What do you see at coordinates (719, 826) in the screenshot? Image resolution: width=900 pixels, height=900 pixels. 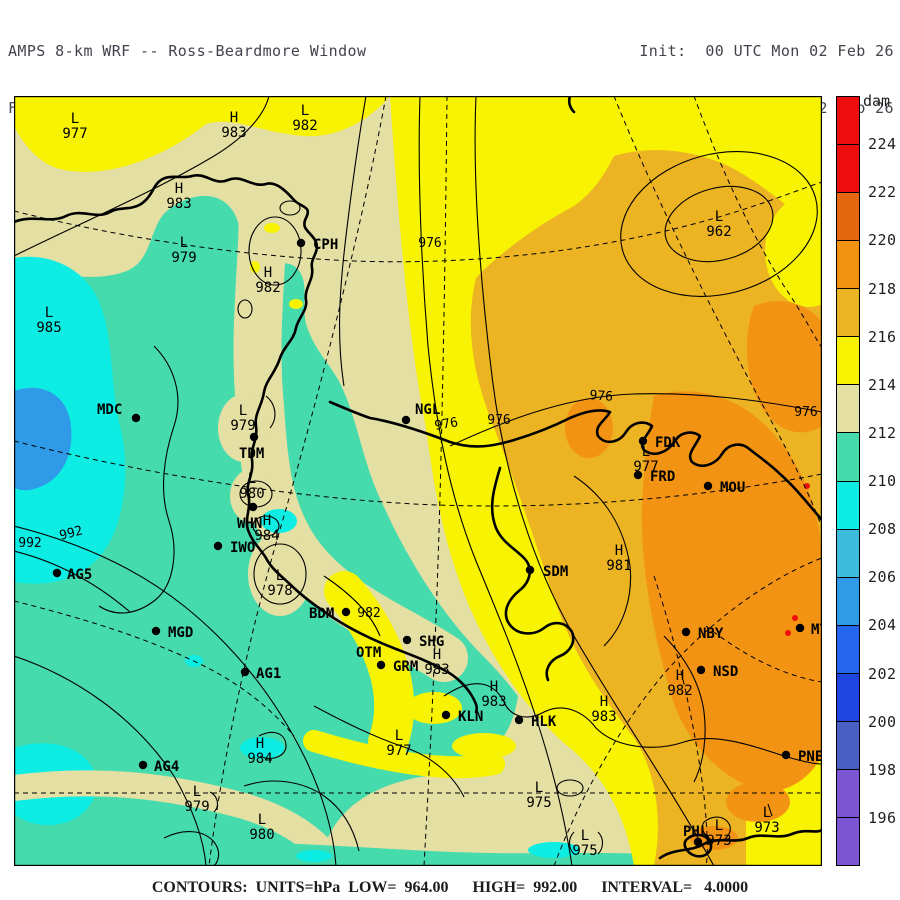 I see `pressure-center-letter-24: L` at bounding box center [719, 826].